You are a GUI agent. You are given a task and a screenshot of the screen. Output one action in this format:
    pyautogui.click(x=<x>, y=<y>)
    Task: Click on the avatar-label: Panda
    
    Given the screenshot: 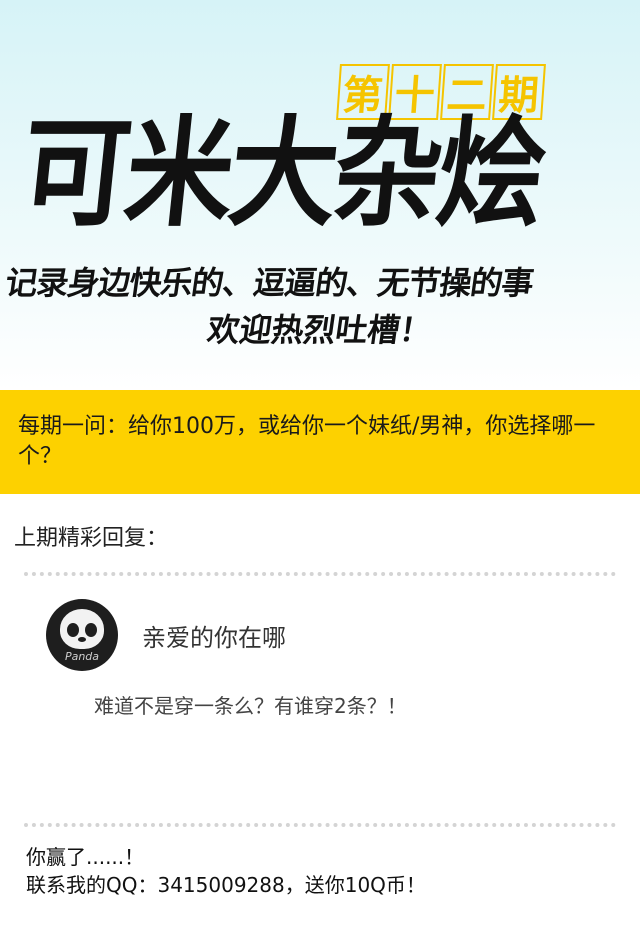 What is the action you would take?
    pyautogui.click(x=82, y=656)
    